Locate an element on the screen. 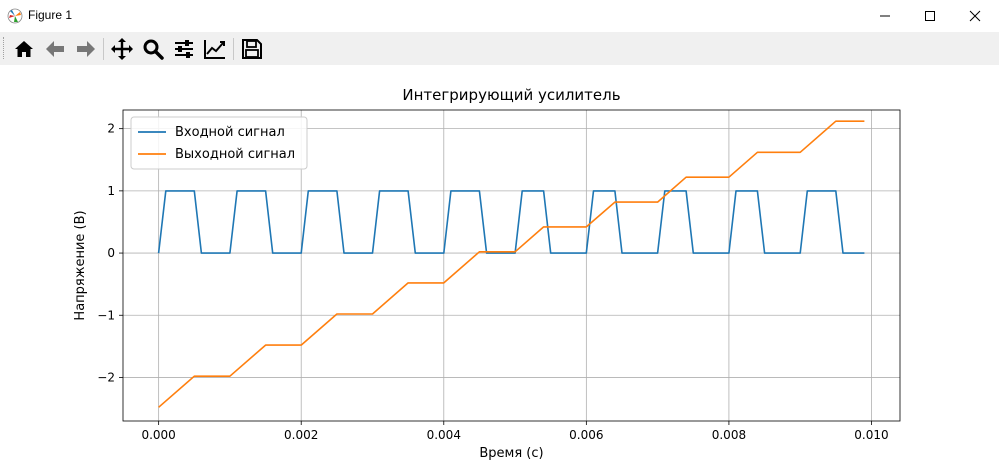  legend-box is located at coordinates (219, 143).